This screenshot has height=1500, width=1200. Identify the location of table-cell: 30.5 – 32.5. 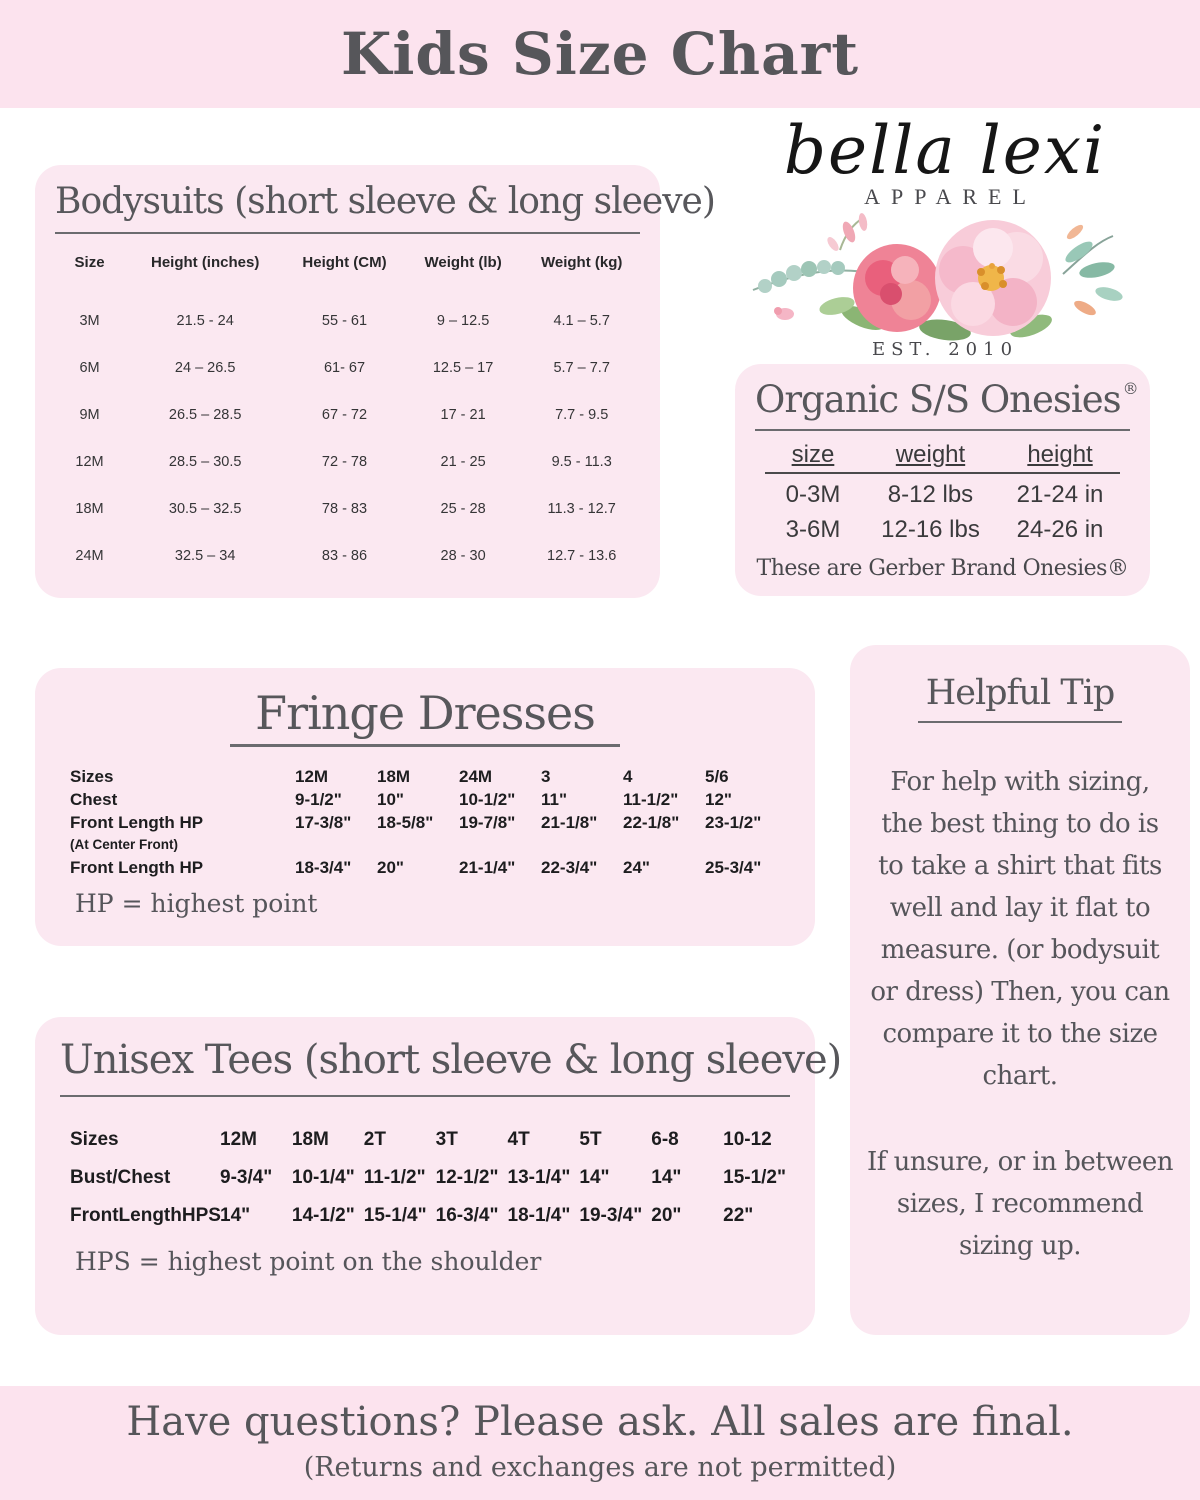
(205, 508).